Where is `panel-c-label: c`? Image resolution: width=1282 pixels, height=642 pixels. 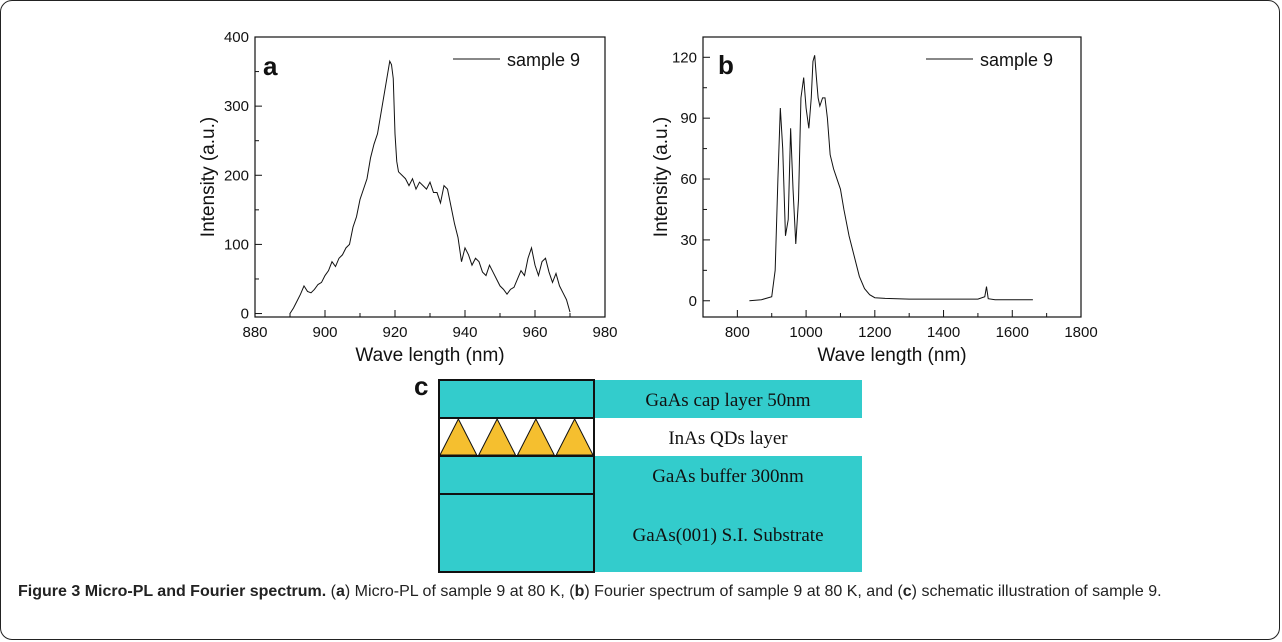 panel-c-label: c is located at coordinates (421, 386).